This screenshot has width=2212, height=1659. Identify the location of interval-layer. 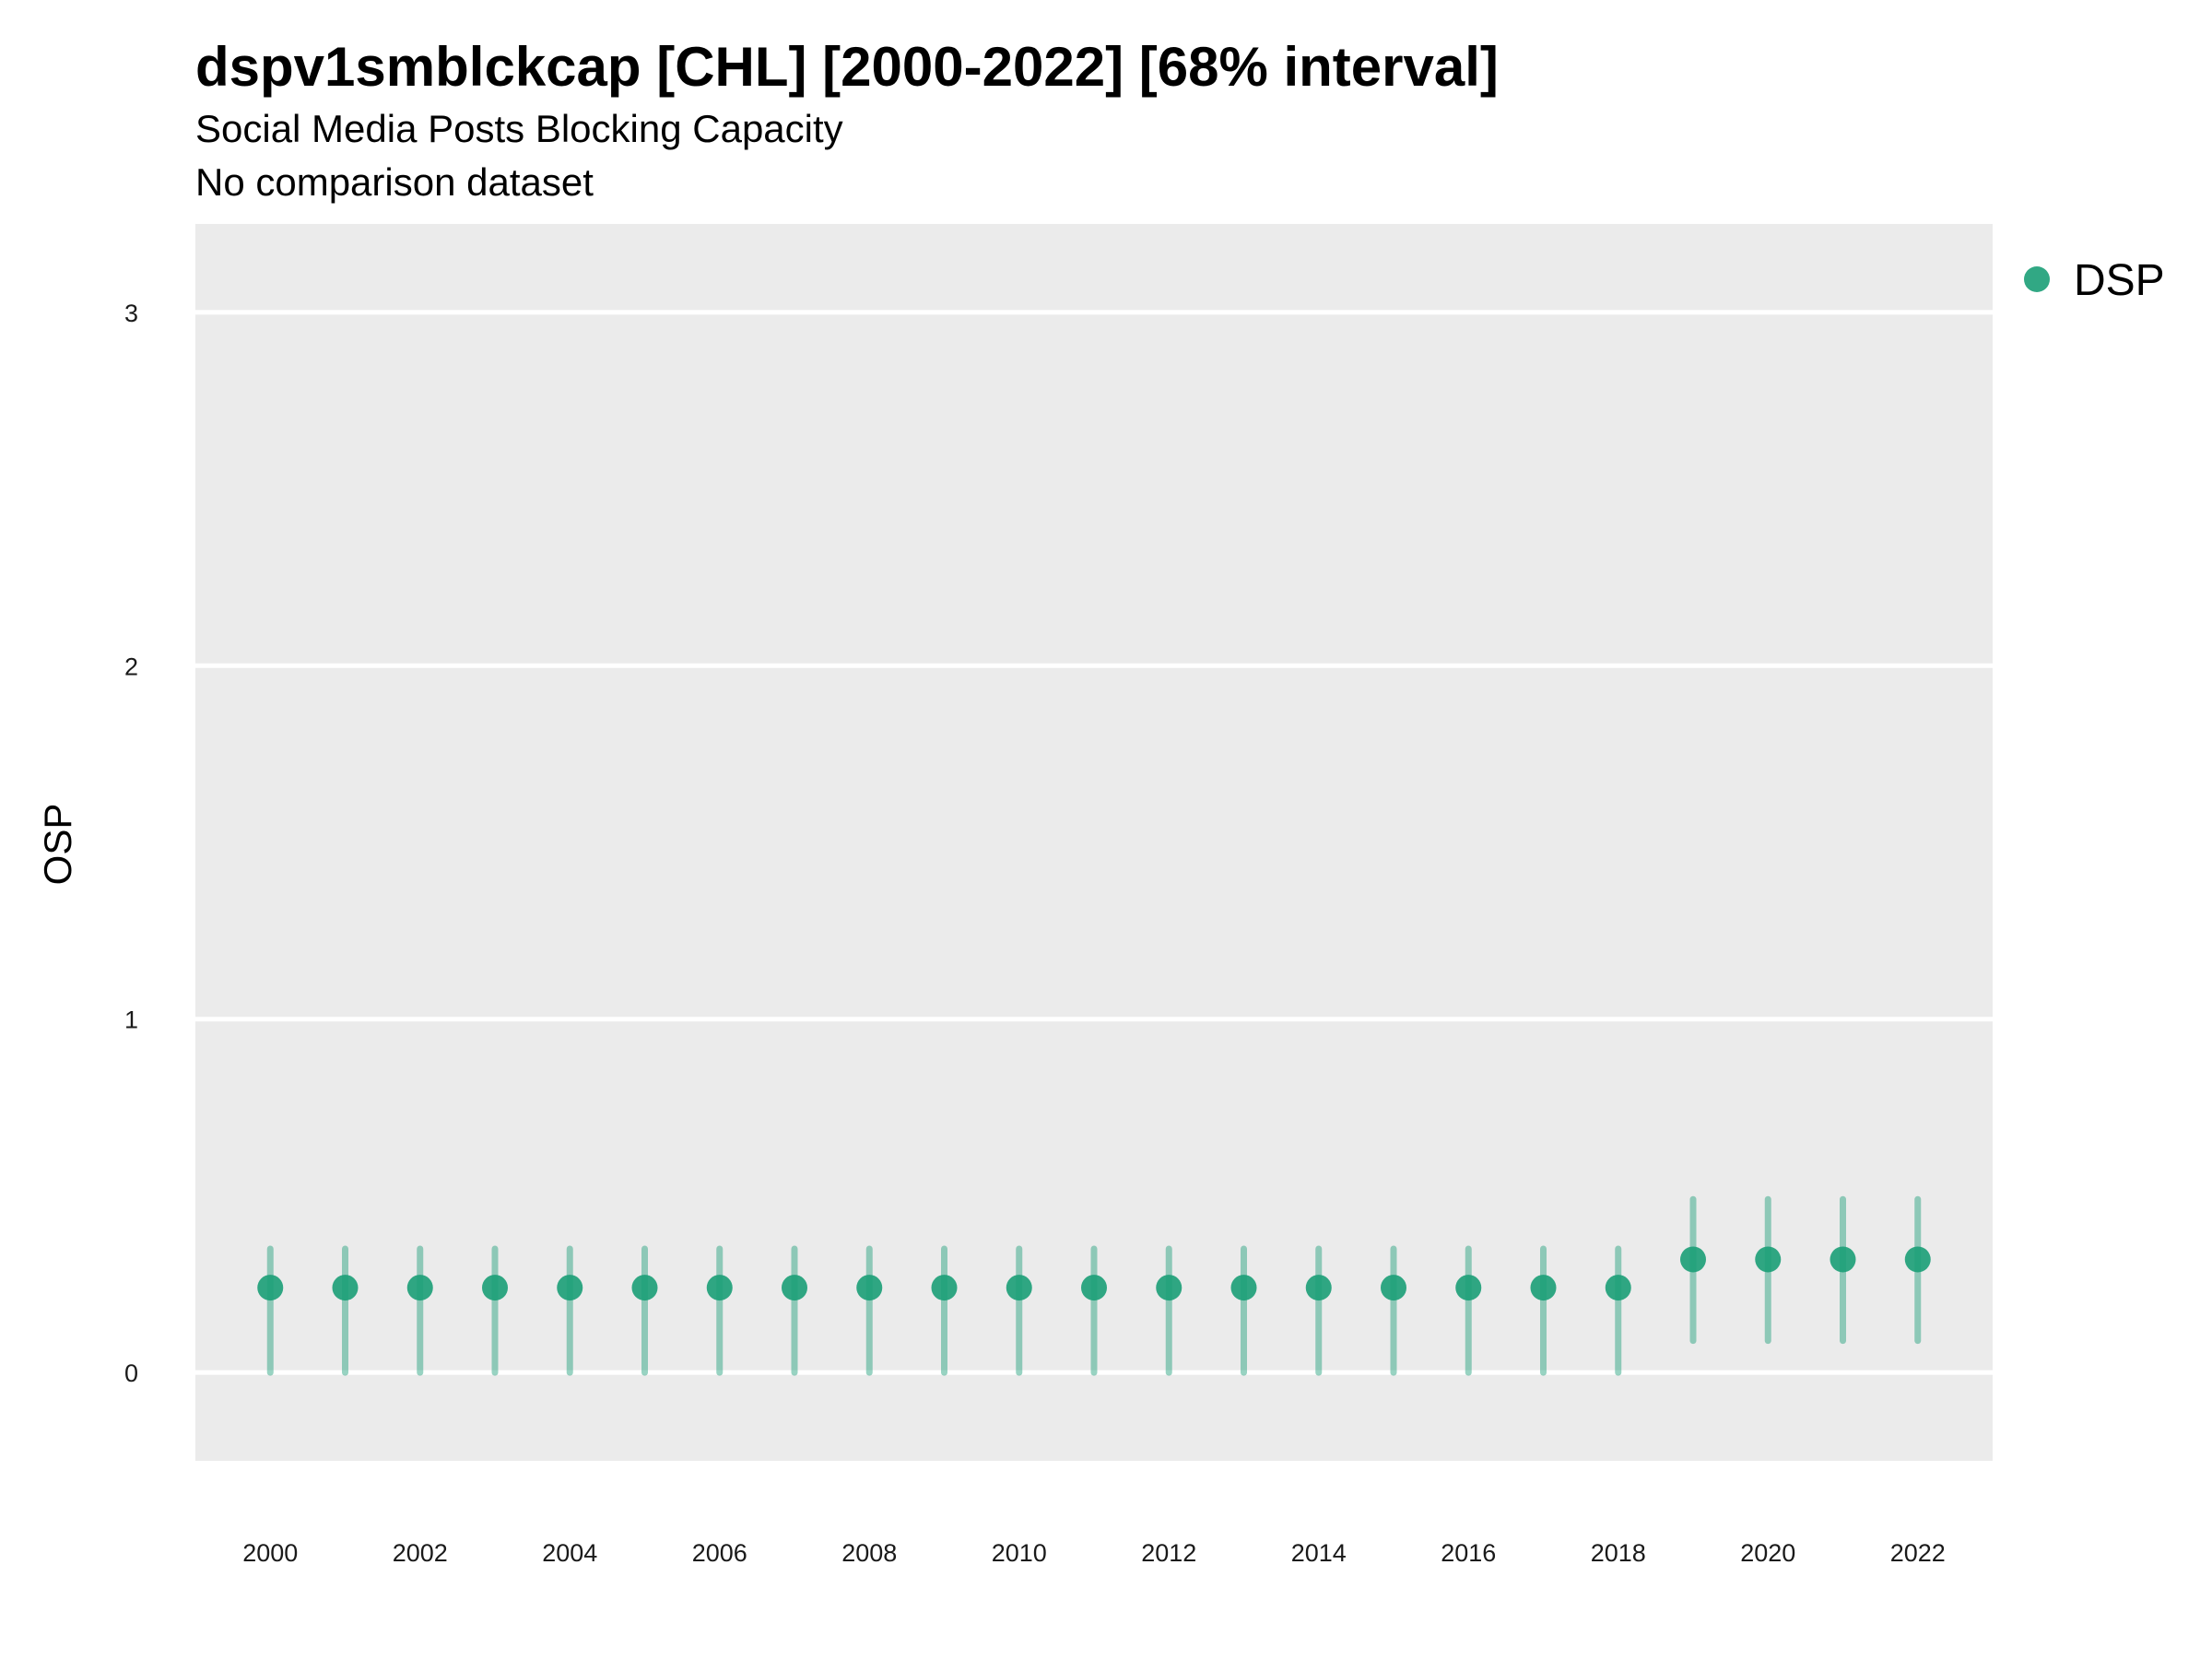
(1094, 1285).